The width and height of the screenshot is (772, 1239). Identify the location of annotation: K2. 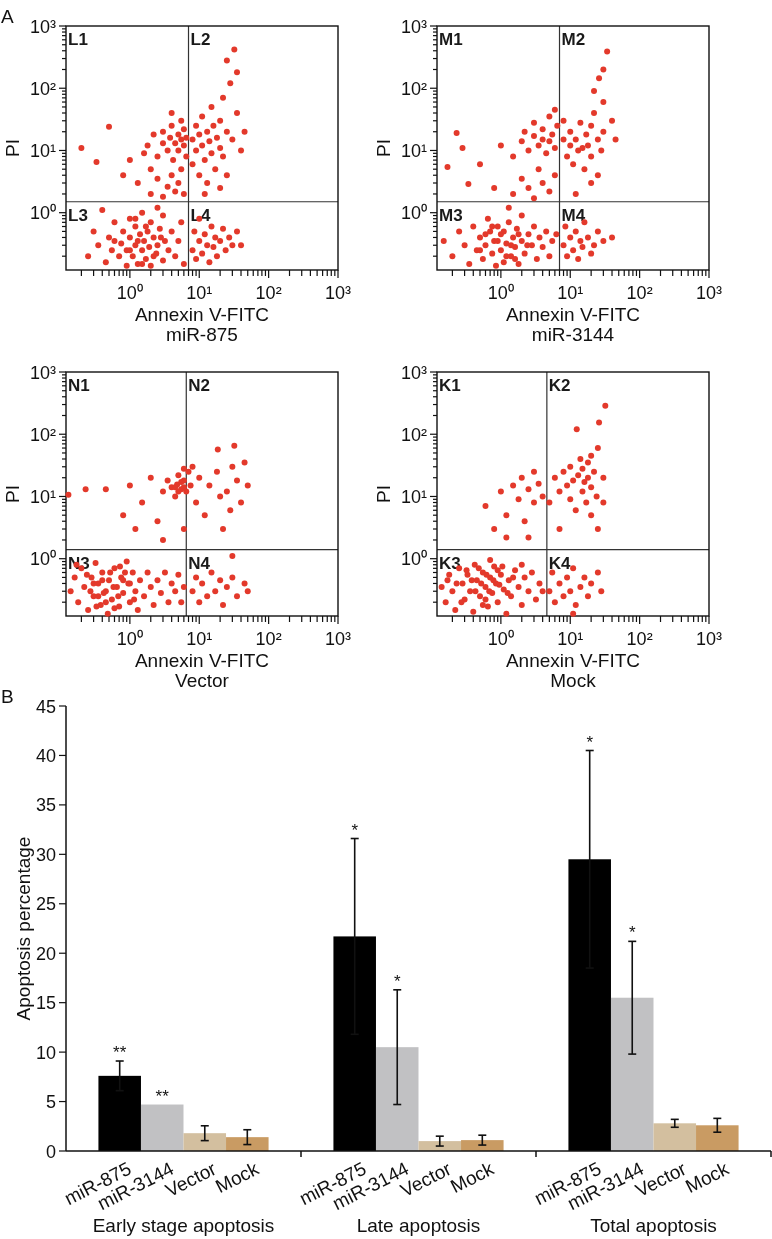
(559, 385).